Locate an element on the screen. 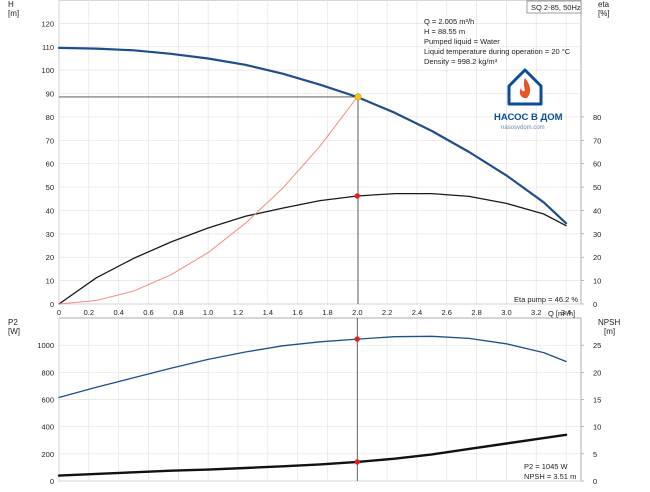 This screenshot has width=650, height=492. x-tick-label: 2.2 is located at coordinates (387, 312).